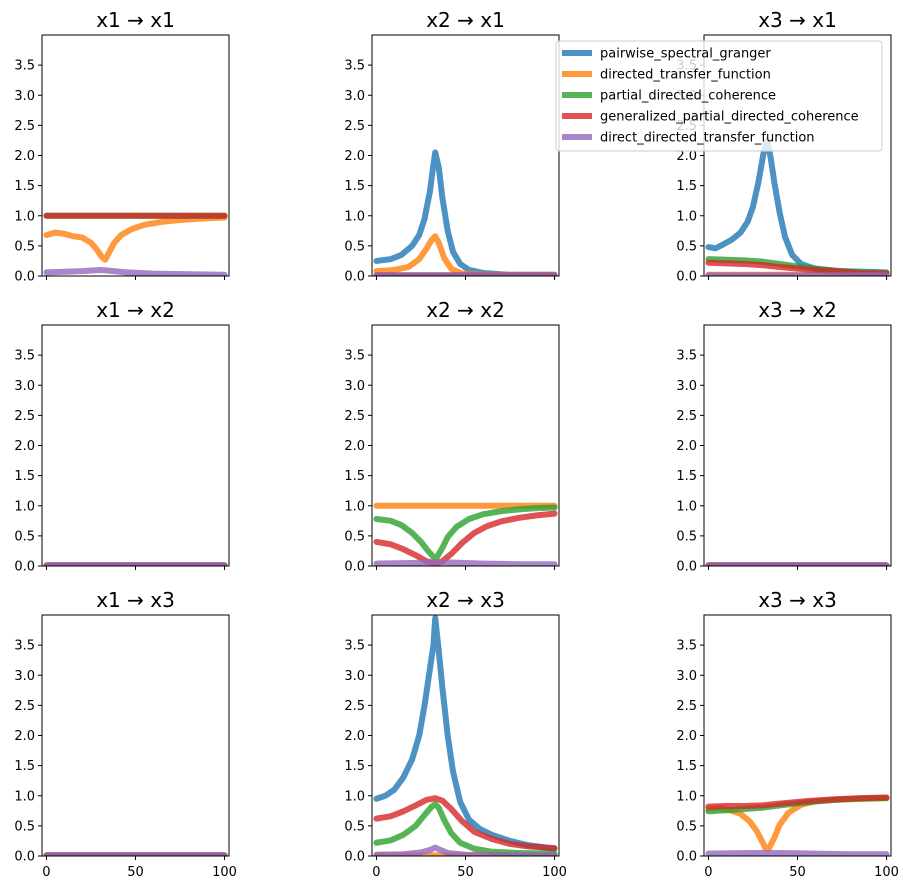  I want to click on panel-x1-to-x3: 0.0 0.5 1.0 1.5 2.0 2.5 3.0 3.5 0 50 100 x1 → x3, so click(125, 734).